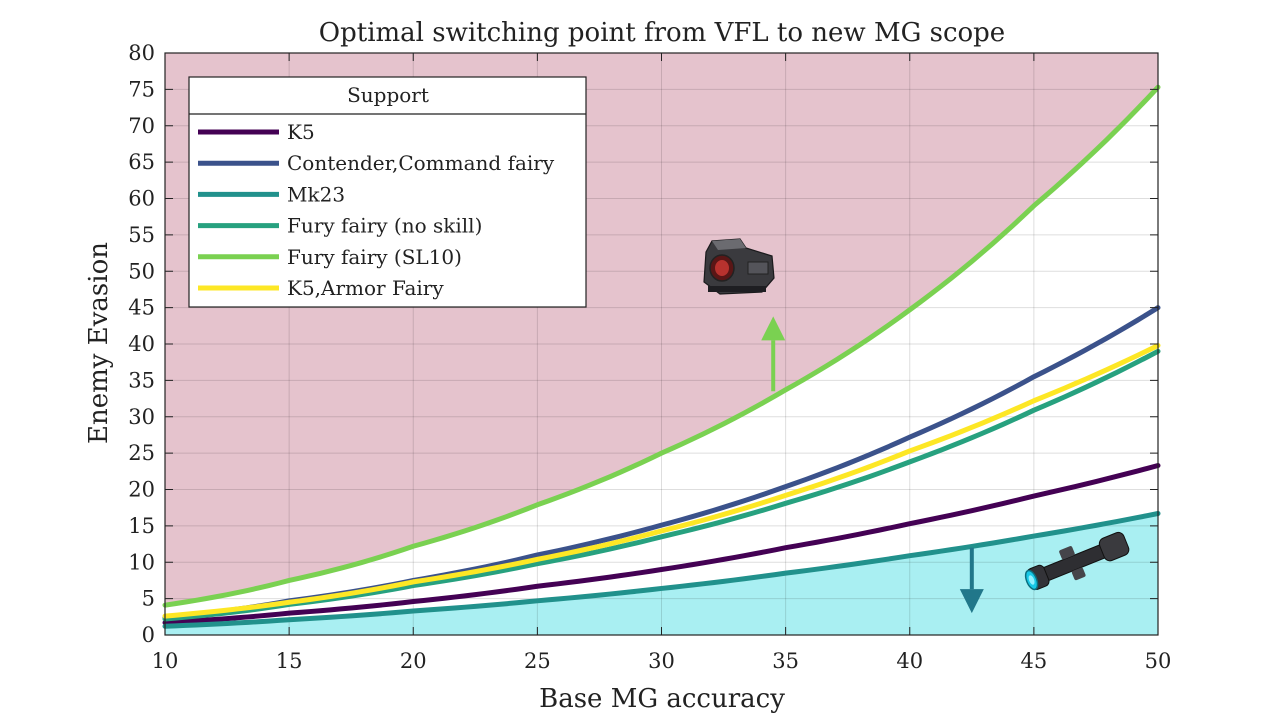 The width and height of the screenshot is (1280, 720). What do you see at coordinates (141, 271) in the screenshot?
I see `y-tick-label: 50` at bounding box center [141, 271].